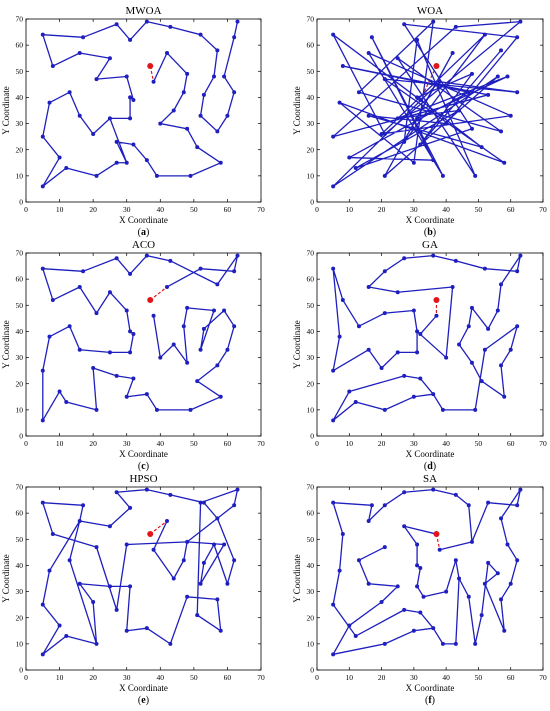 The width and height of the screenshot is (550, 711). I want to click on start-point, so click(436, 300).